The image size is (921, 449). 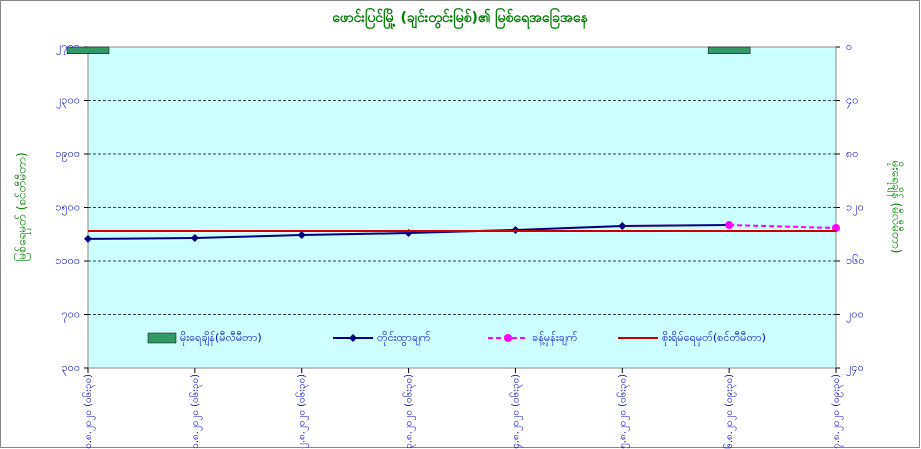 What do you see at coordinates (221, 338) in the screenshot?
I see `legend-label: မိုးရေချိန်(မီလီမီတာ)` at bounding box center [221, 338].